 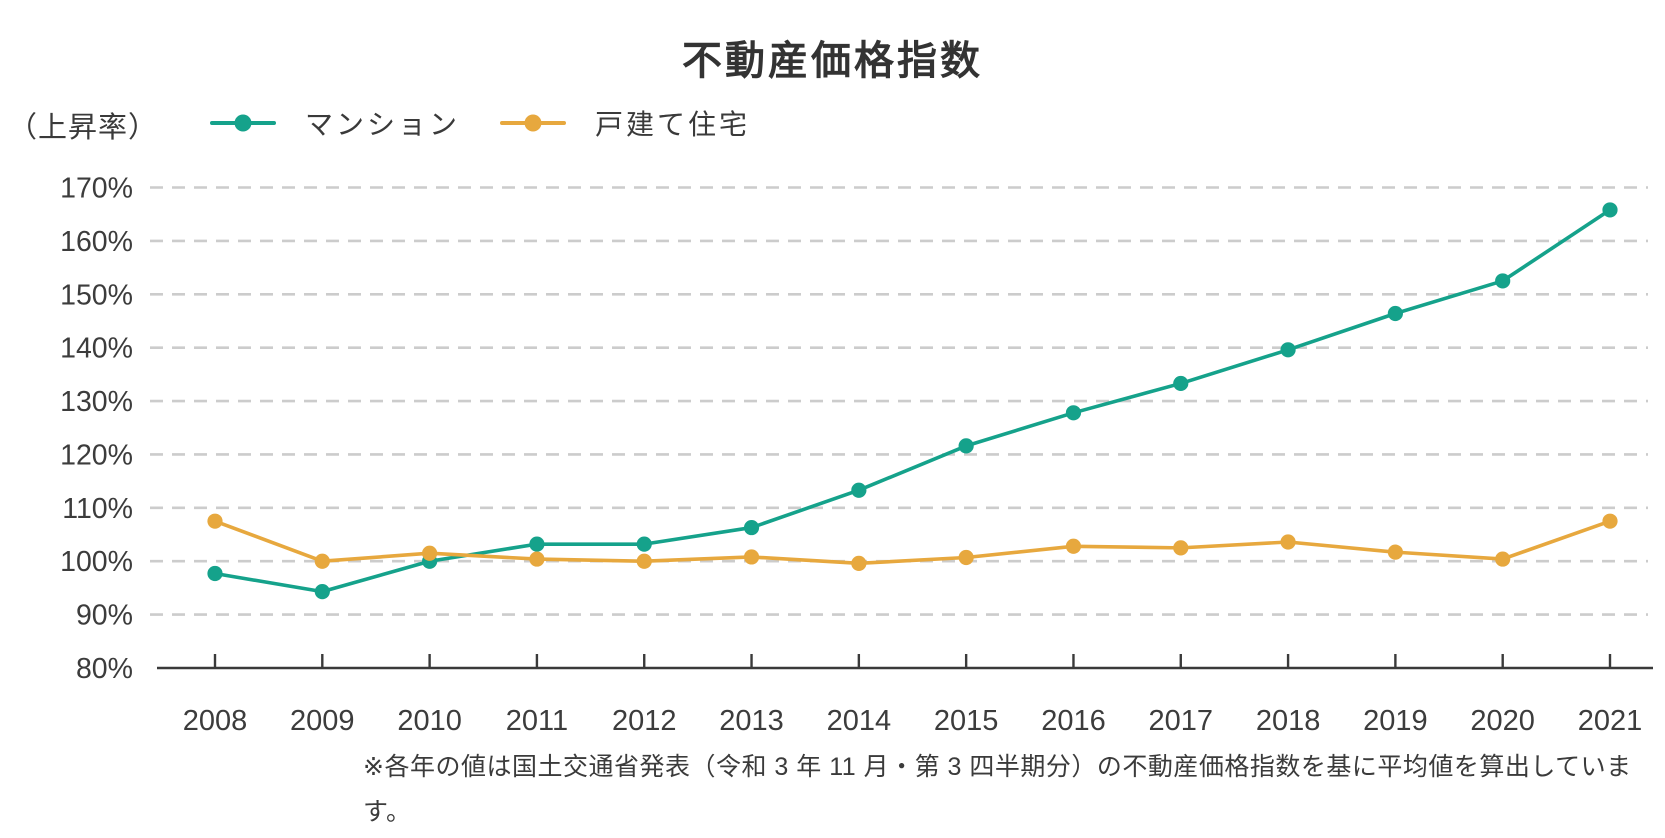 I want to click on x-axis-tick-label: 2015, so click(x=966, y=721).